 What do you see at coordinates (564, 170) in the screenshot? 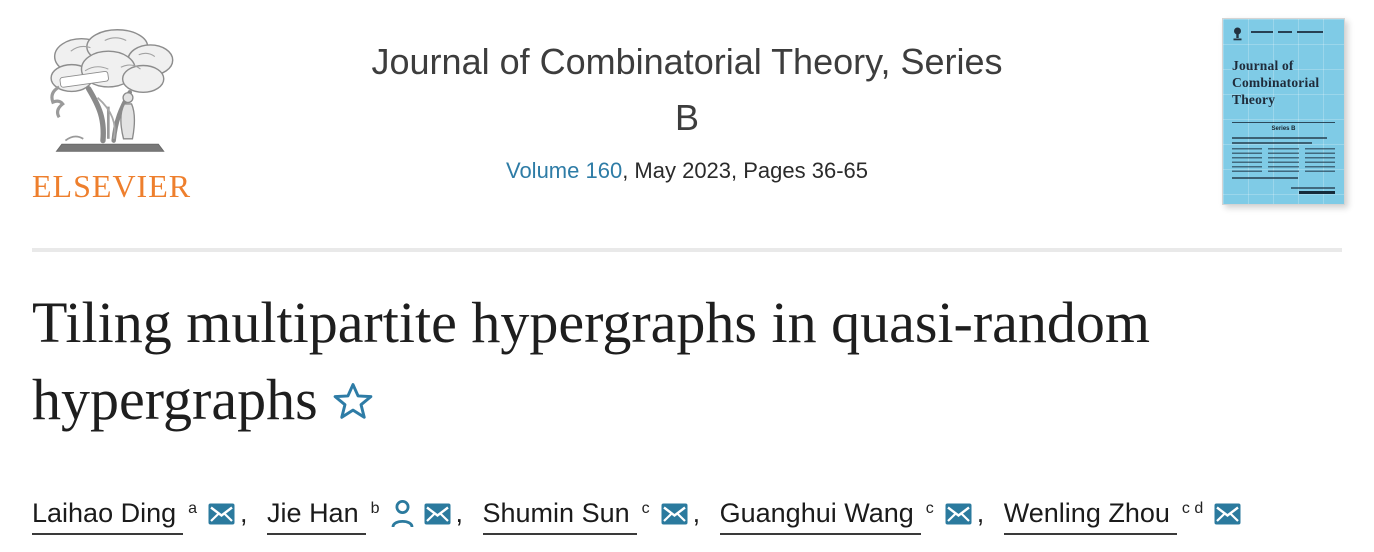
I see `volume-link: Volume 160` at bounding box center [564, 170].